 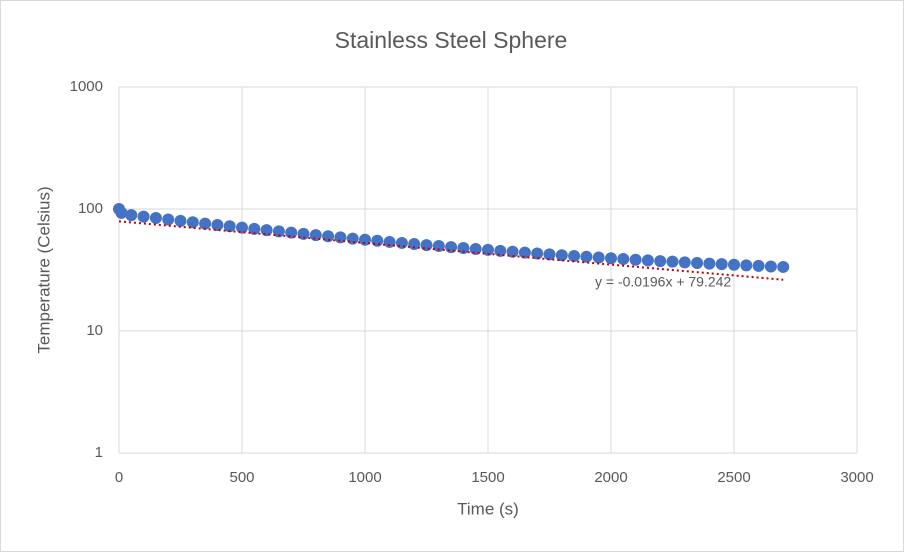 I want to click on x-tick-label: 500, so click(x=241, y=477).